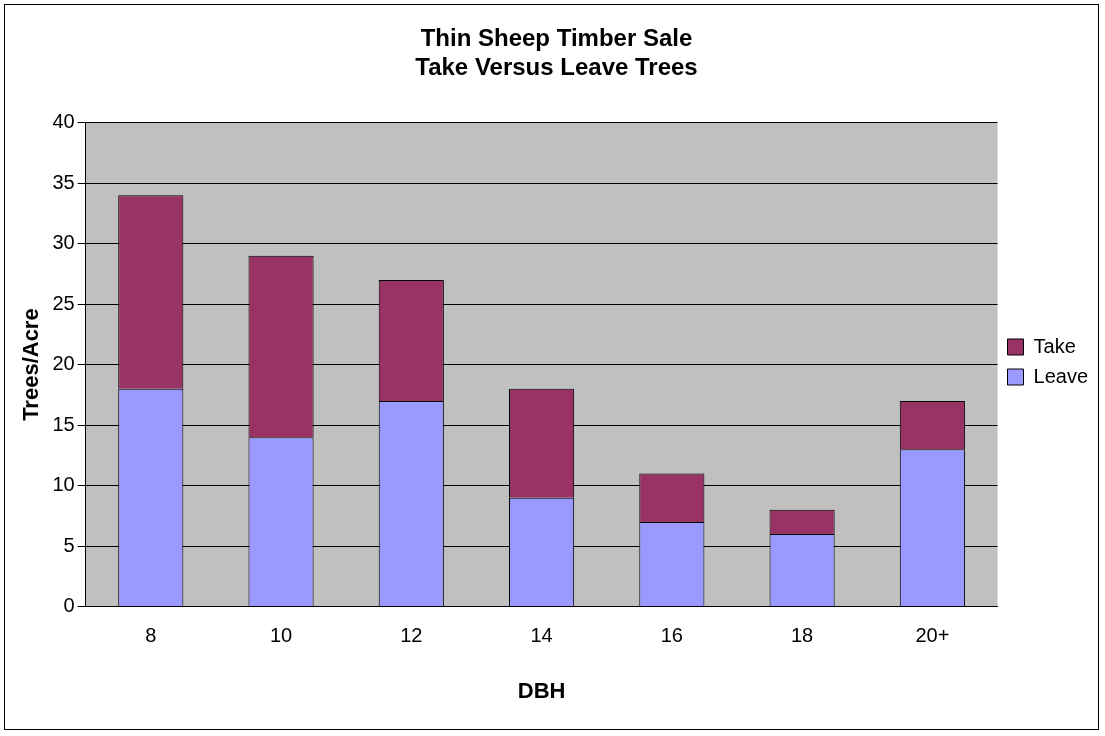 The height and width of the screenshot is (736, 1105). I want to click on y-tick-label: 5, so click(69, 544).